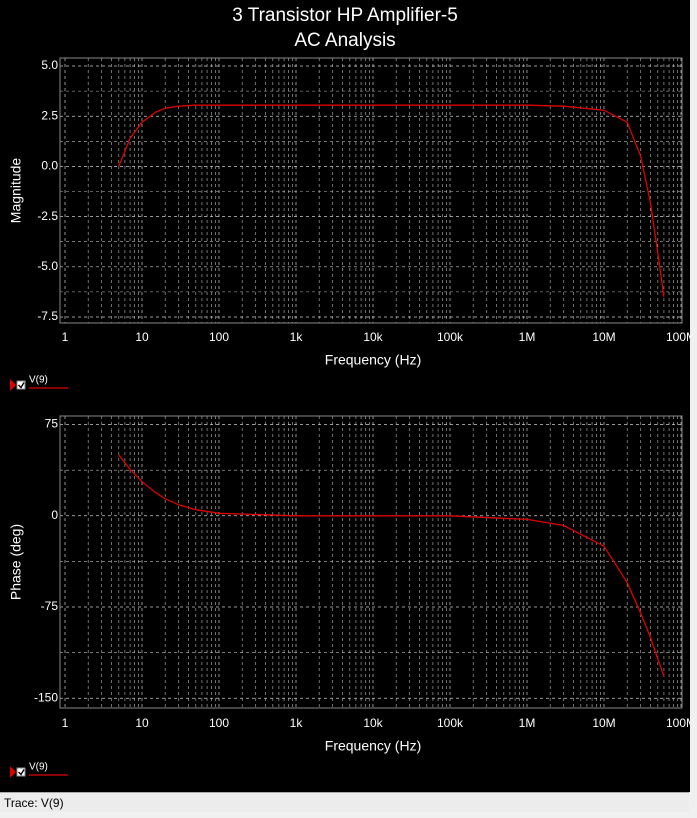 The width and height of the screenshot is (697, 818). Describe the element at coordinates (54, 515) in the screenshot. I see `y-tick-label: 0` at that location.